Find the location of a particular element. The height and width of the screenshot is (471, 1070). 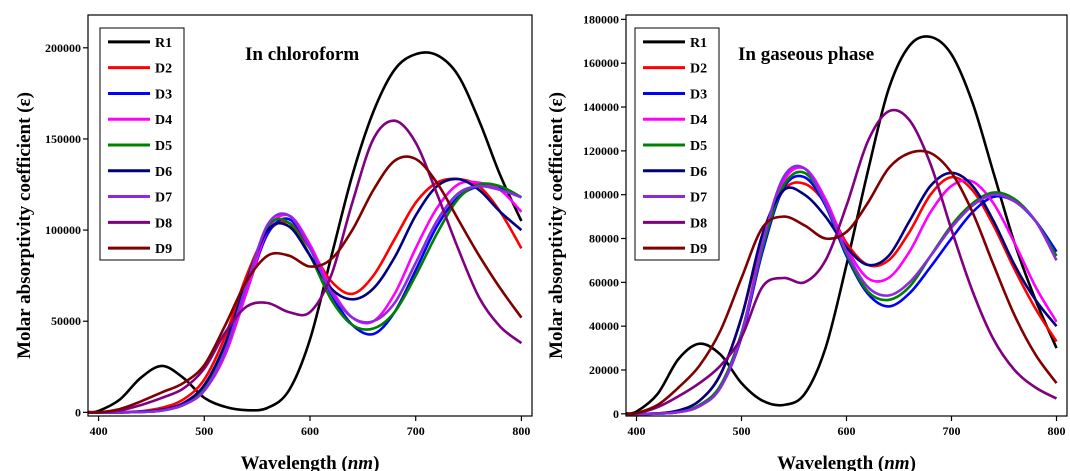

y-tick-label: 40000 is located at coordinates (604, 326).